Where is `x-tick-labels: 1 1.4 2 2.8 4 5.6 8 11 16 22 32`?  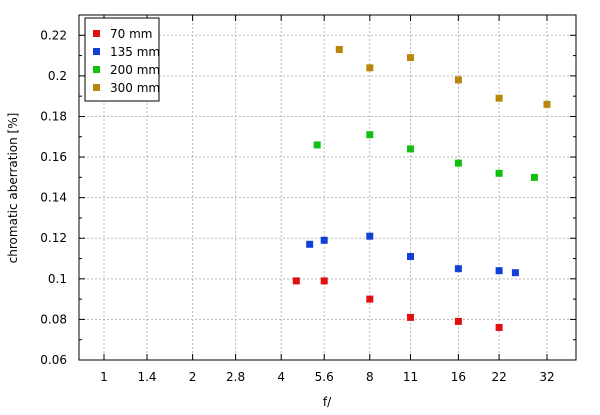 x-tick-labels: 1 1.4 2 2.8 4 5.6 8 11 16 22 32 is located at coordinates (327, 377).